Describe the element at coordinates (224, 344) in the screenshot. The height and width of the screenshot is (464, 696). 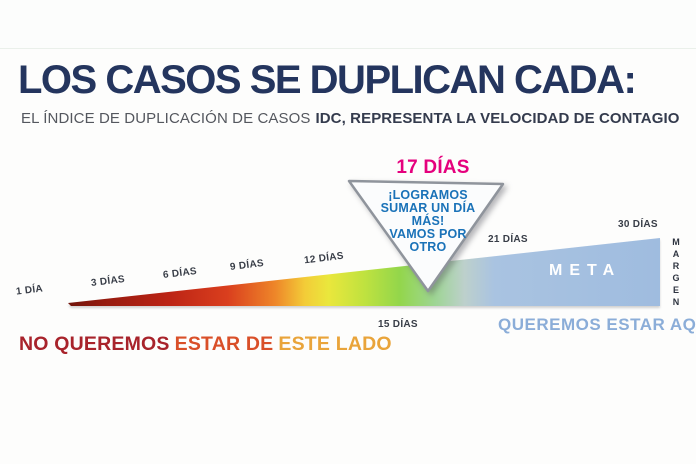
I see `warning-segment-red-orange: ESTAR DE` at that location.